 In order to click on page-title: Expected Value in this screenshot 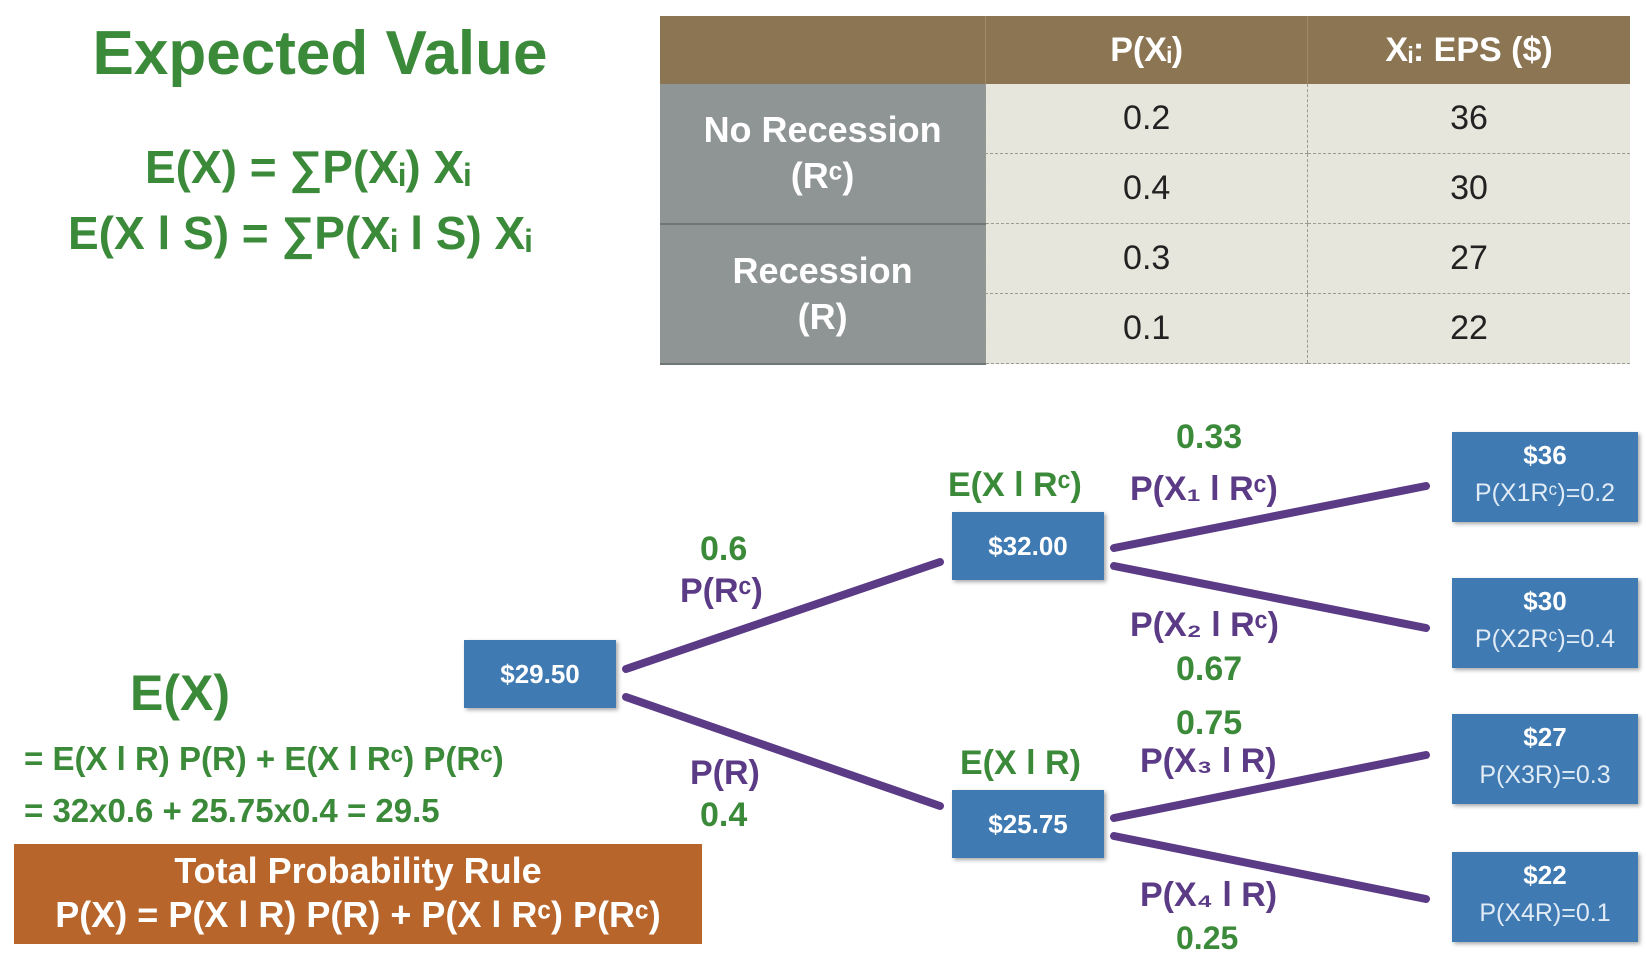, I will do `click(320, 53)`.